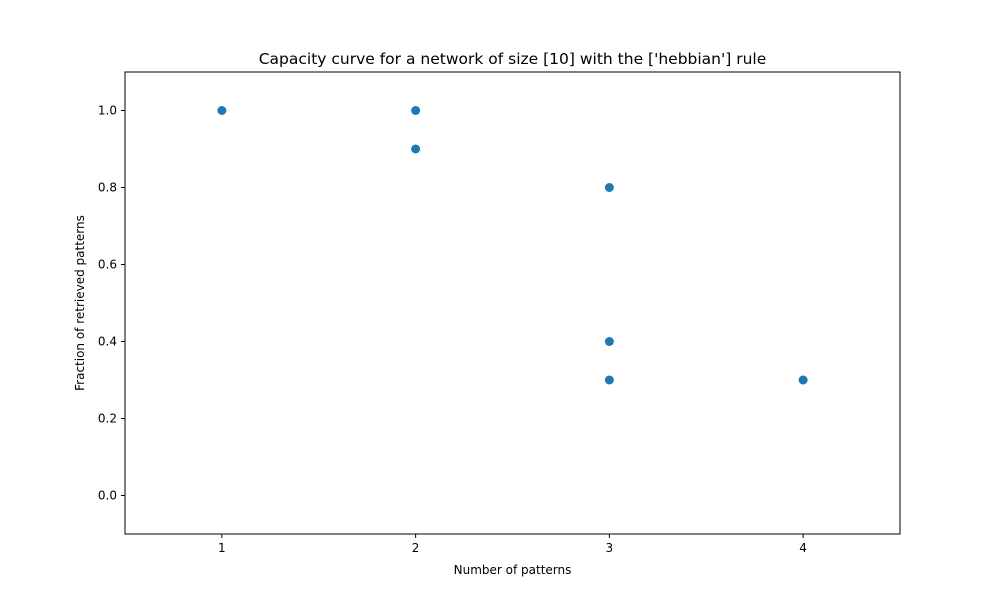 The image size is (1000, 605). Describe the element at coordinates (107, 496) in the screenshot. I see `y-tick-label: 0.0` at that location.